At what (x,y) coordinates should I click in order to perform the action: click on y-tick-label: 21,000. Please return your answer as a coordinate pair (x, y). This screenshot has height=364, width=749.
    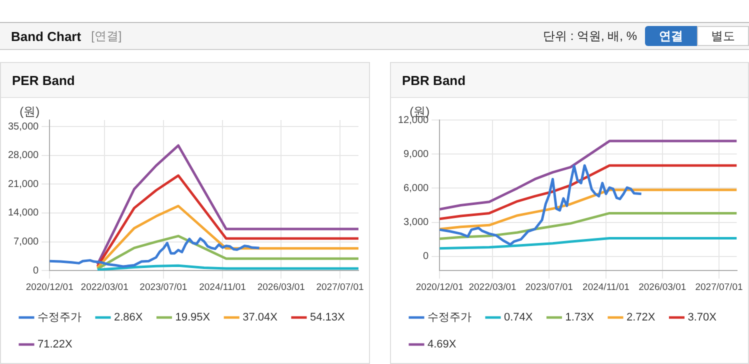
    Looking at the image, I should click on (24, 184).